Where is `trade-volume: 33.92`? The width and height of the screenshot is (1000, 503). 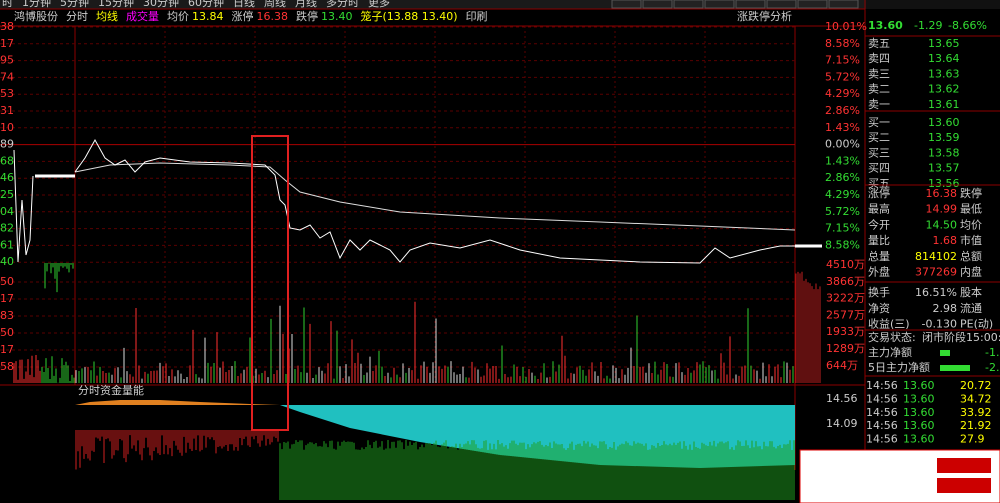
trade-volume: 33.92 is located at coordinates (976, 412).